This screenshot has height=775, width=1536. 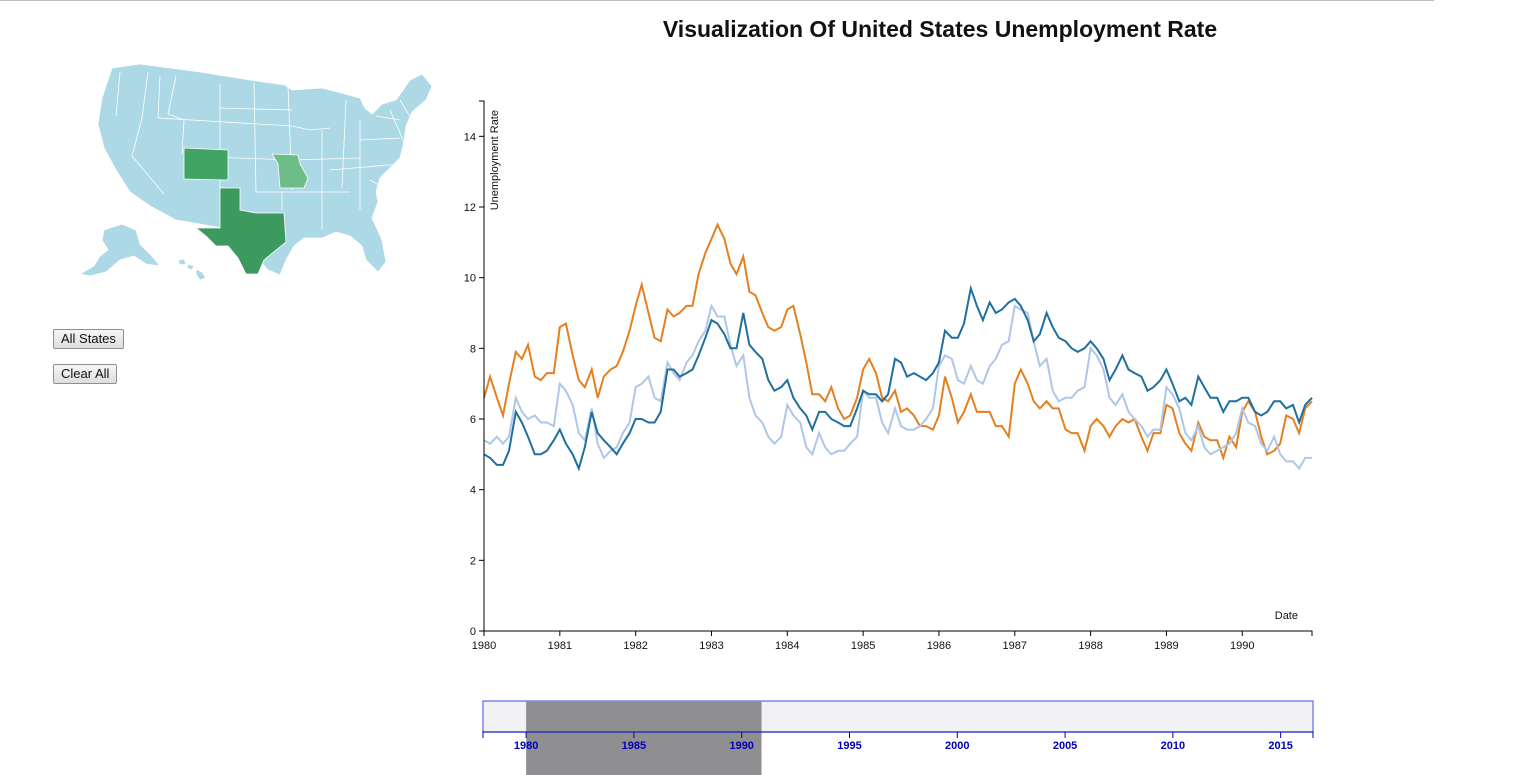 What do you see at coordinates (898, 633) in the screenshot?
I see `x-axis-line` at bounding box center [898, 633].